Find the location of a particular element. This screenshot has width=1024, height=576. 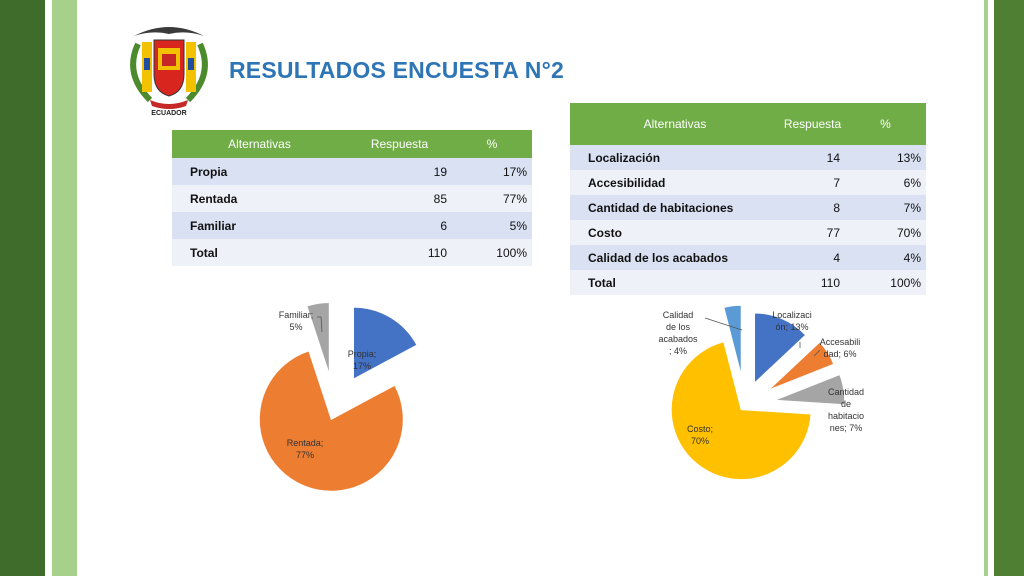

cell-respuesta: 14 is located at coordinates (812, 157).